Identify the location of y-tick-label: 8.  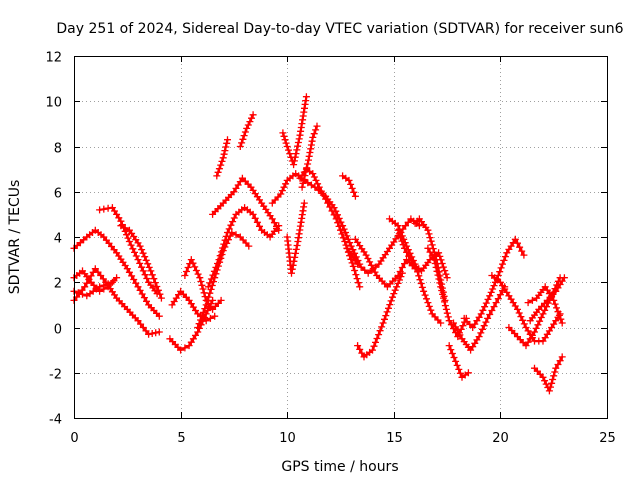
(58, 149).